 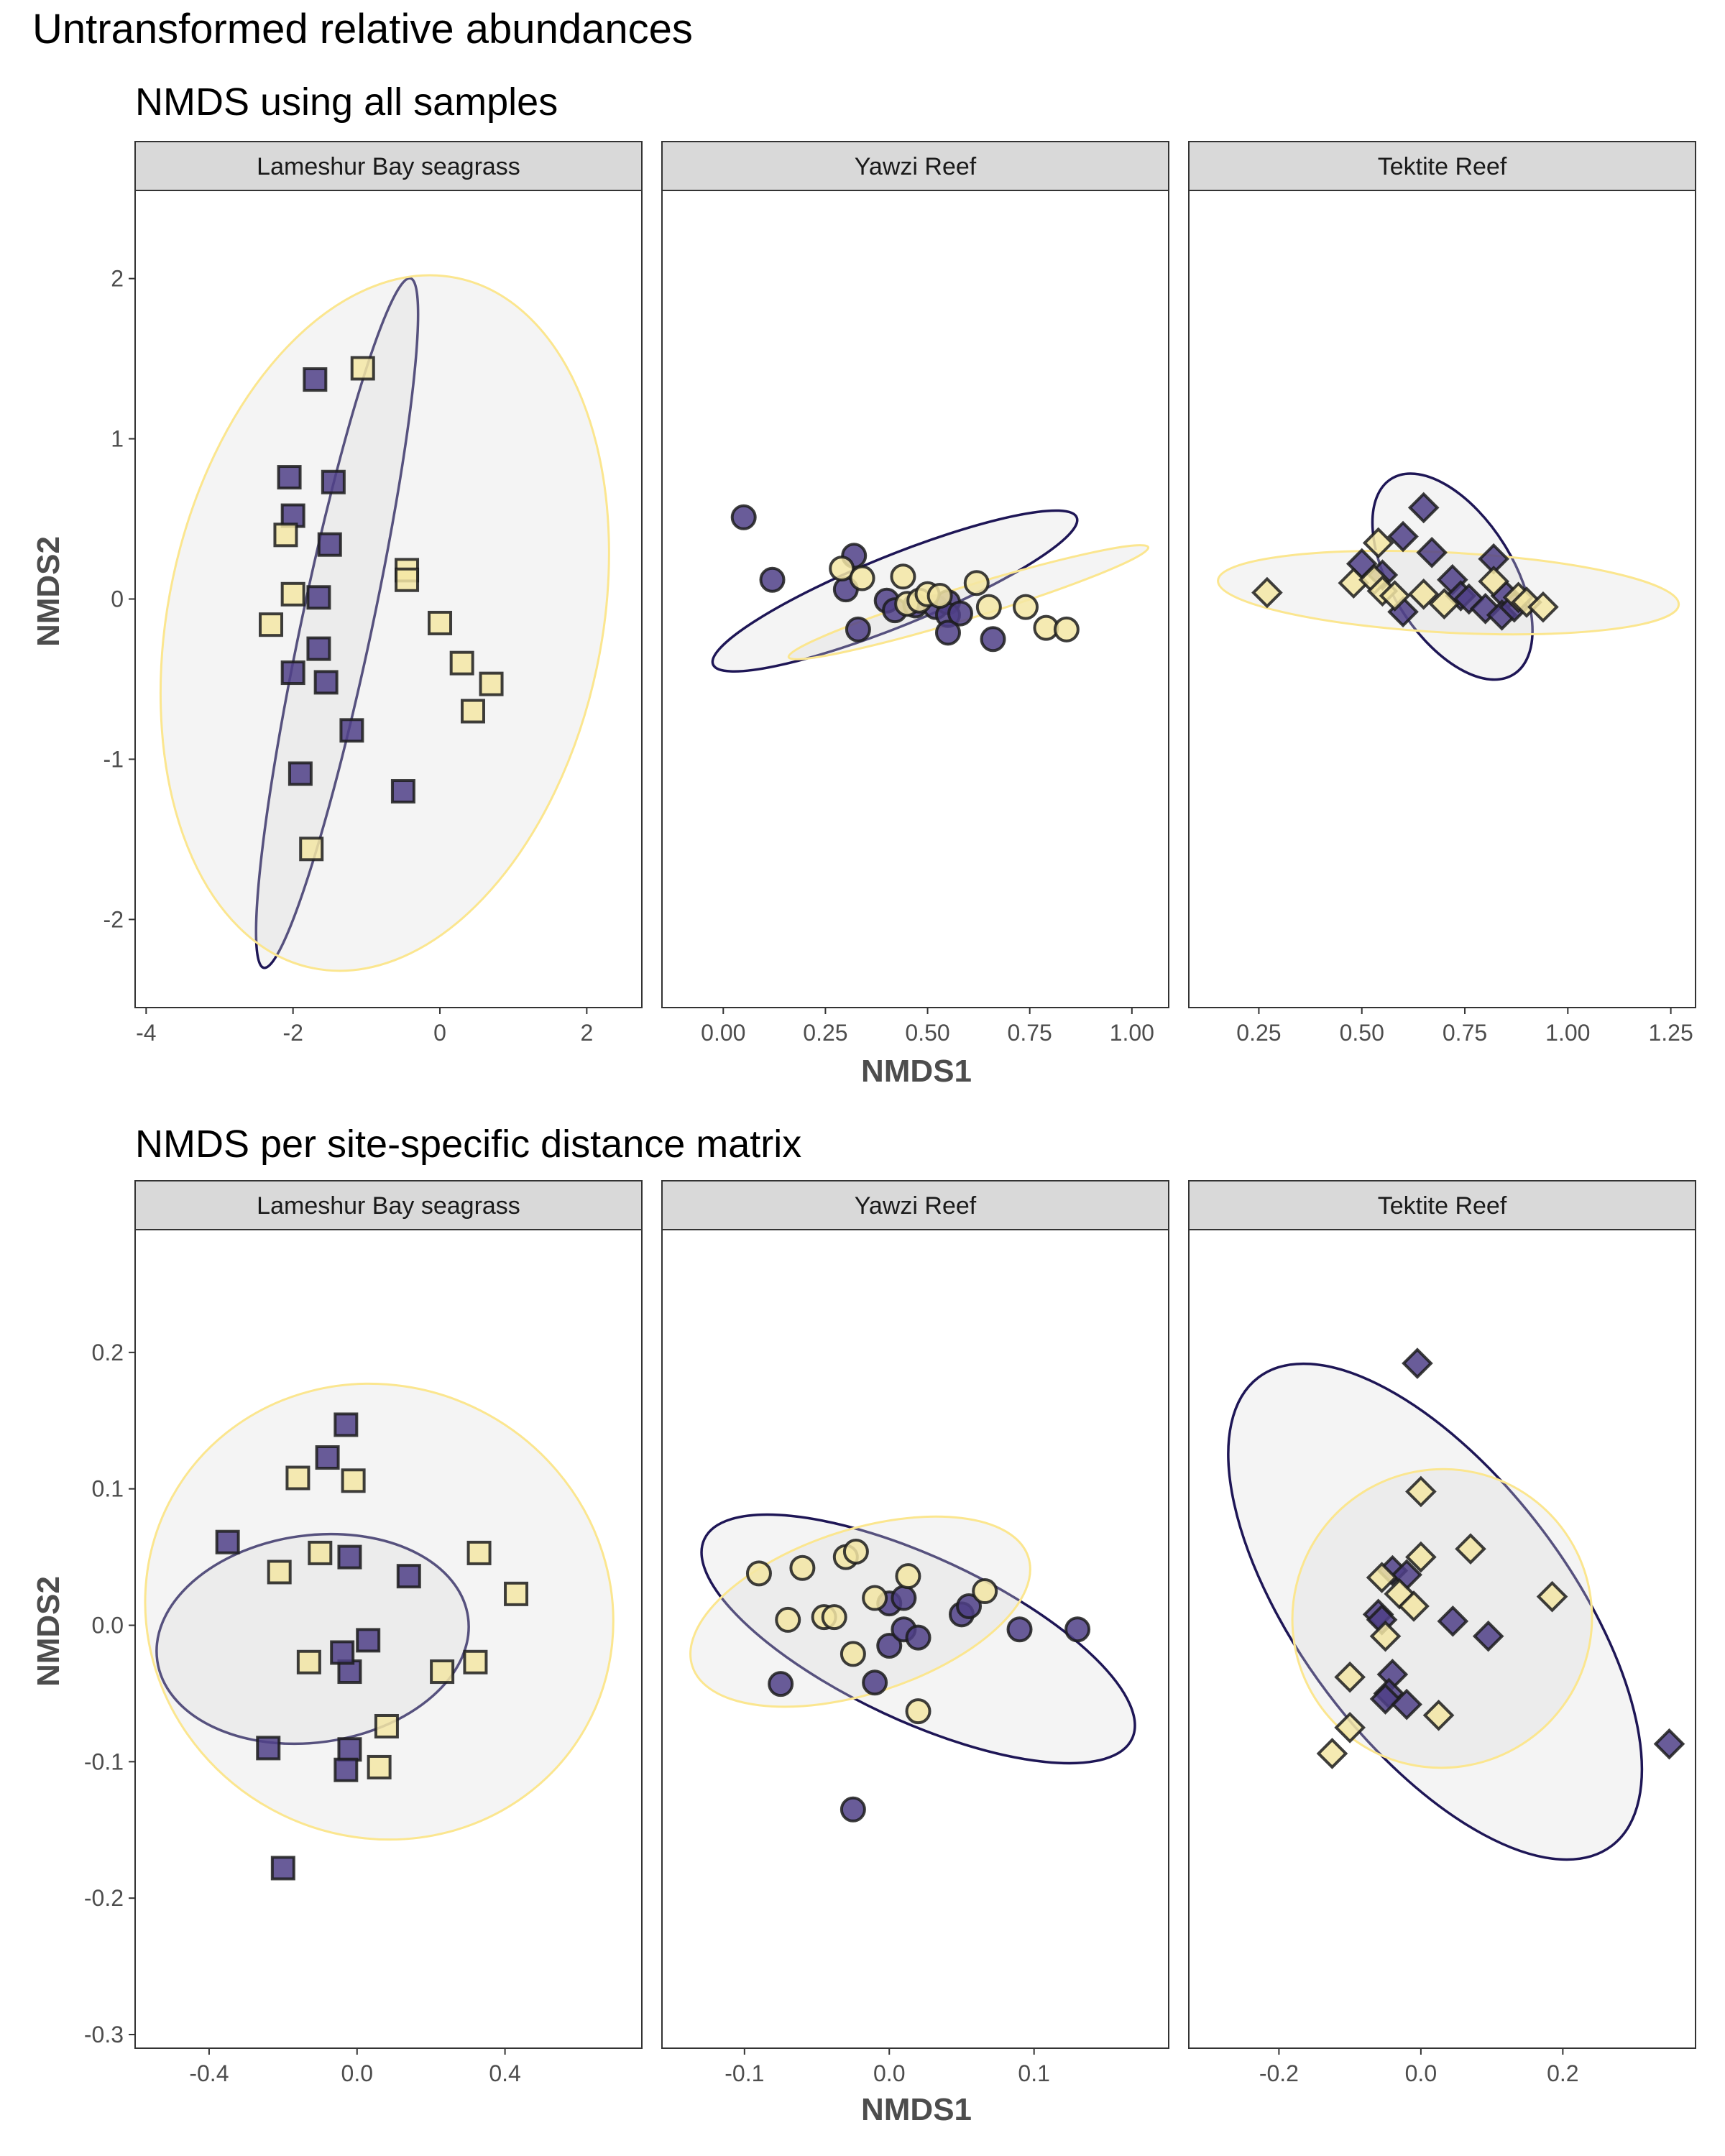 What do you see at coordinates (1033, 2073) in the screenshot?
I see `x-tick-label: 0.1` at bounding box center [1033, 2073].